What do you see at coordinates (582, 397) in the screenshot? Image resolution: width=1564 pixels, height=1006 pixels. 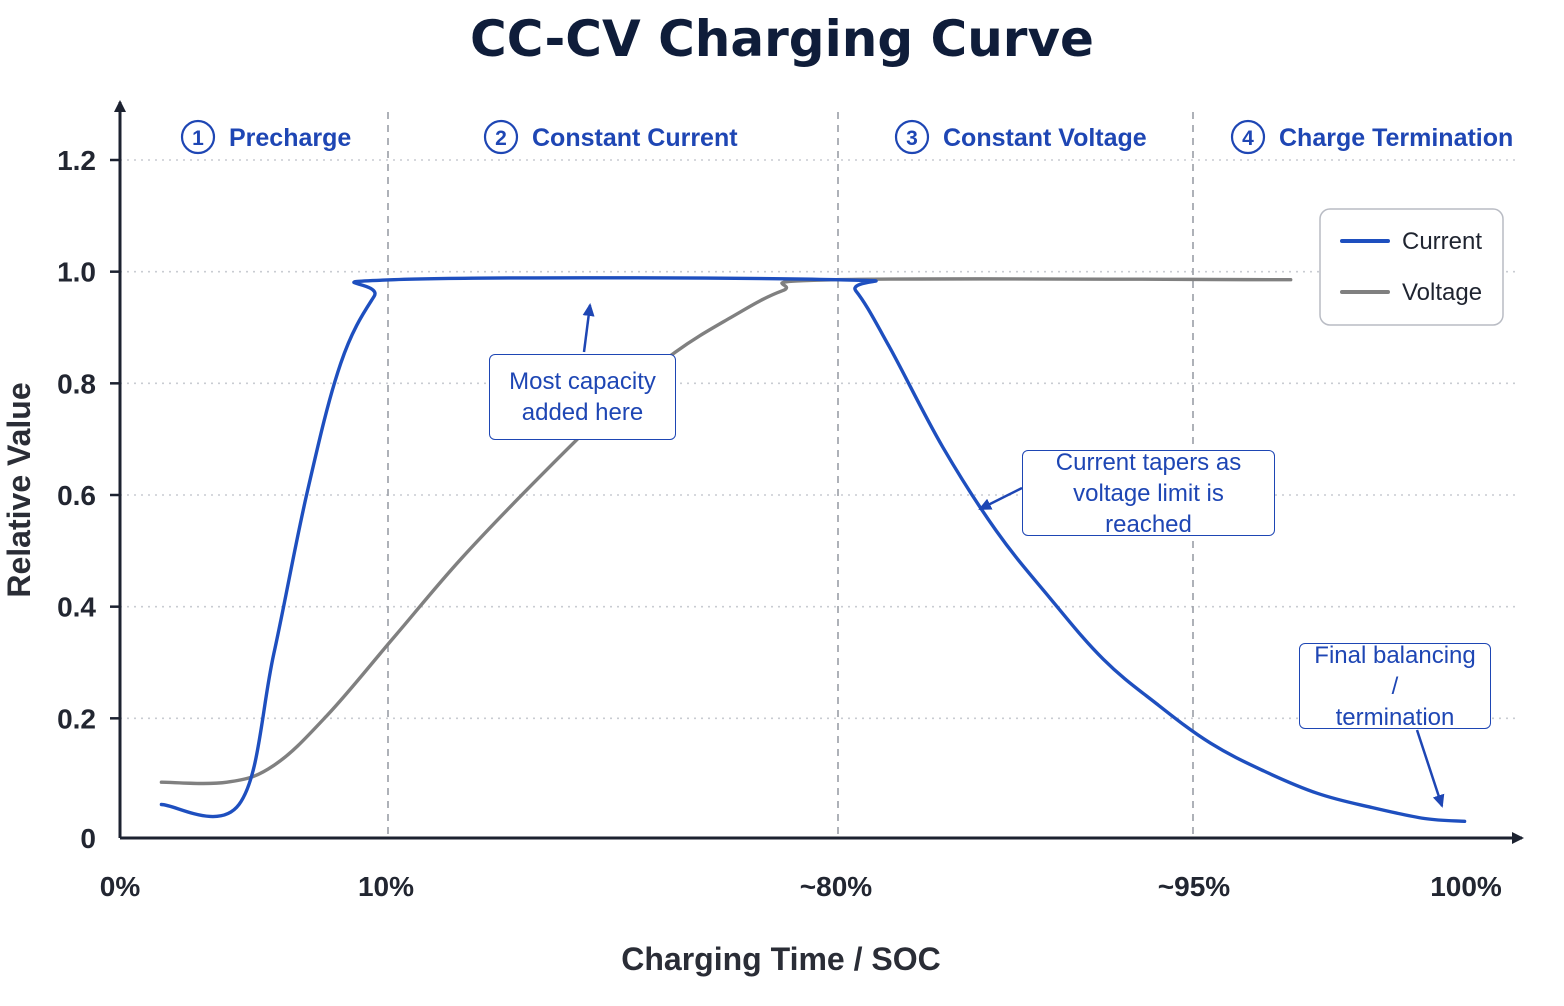 I see `annotation-most-capacity: Most capacity added here` at bounding box center [582, 397].